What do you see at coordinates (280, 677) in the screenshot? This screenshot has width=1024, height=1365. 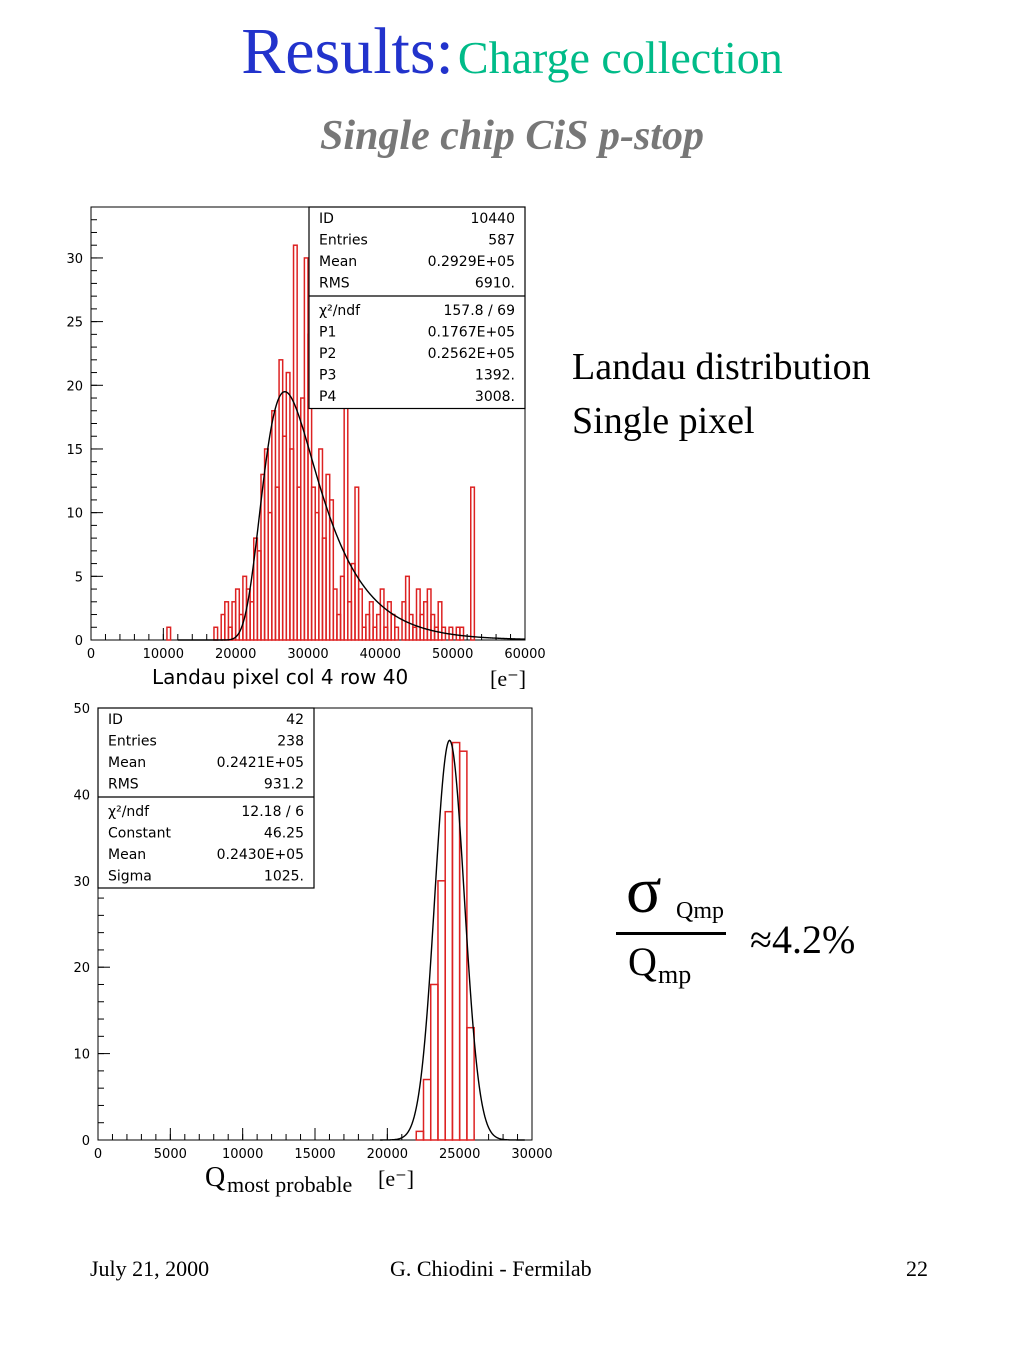 I see `x-axis-label: Landau pixel col 4 row 40` at bounding box center [280, 677].